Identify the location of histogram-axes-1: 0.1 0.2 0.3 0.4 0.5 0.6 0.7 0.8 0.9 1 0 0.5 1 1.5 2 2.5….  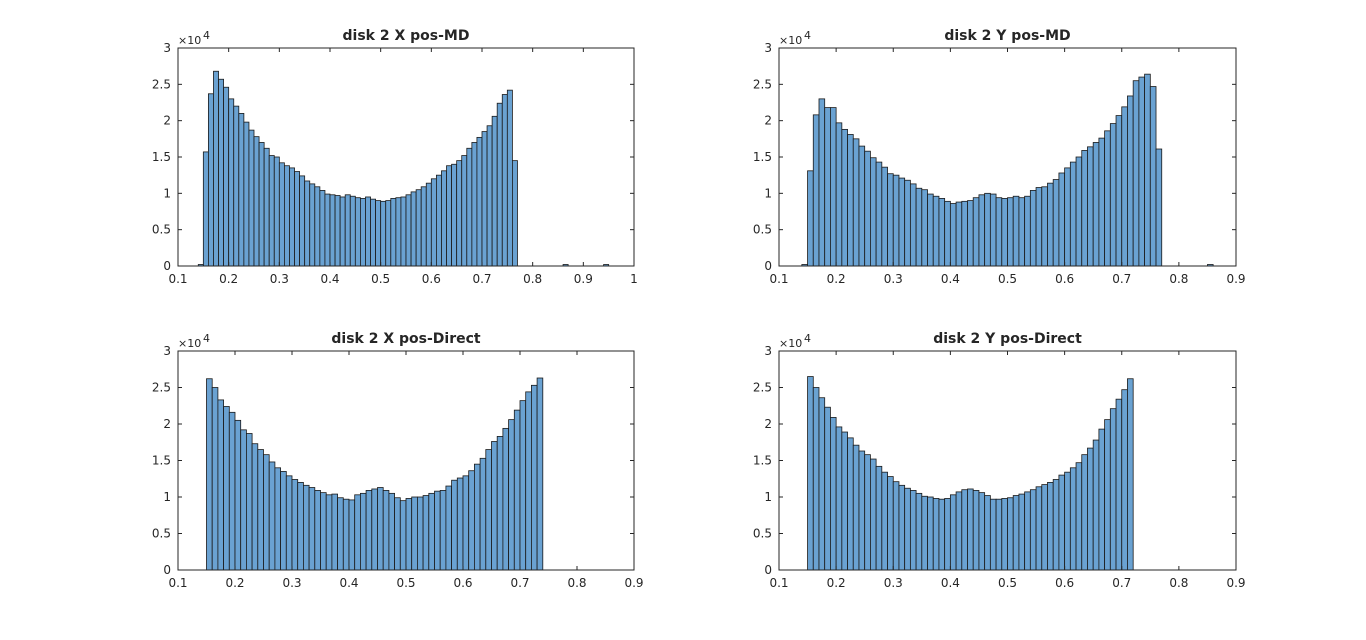
(395, 157).